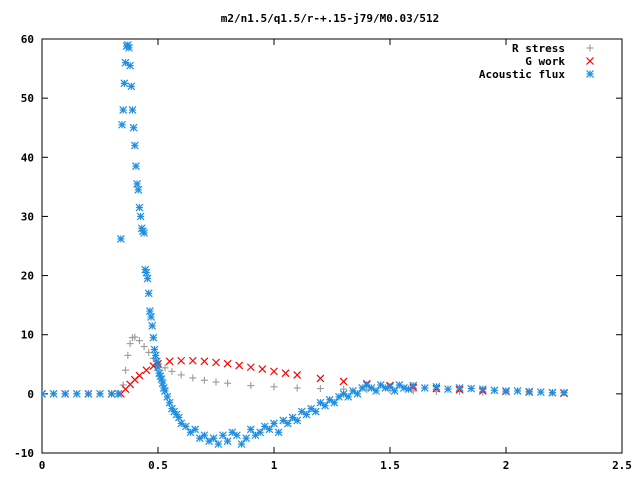  Describe the element at coordinates (622, 465) in the screenshot. I see `x-tick-label: 2.5` at that location.